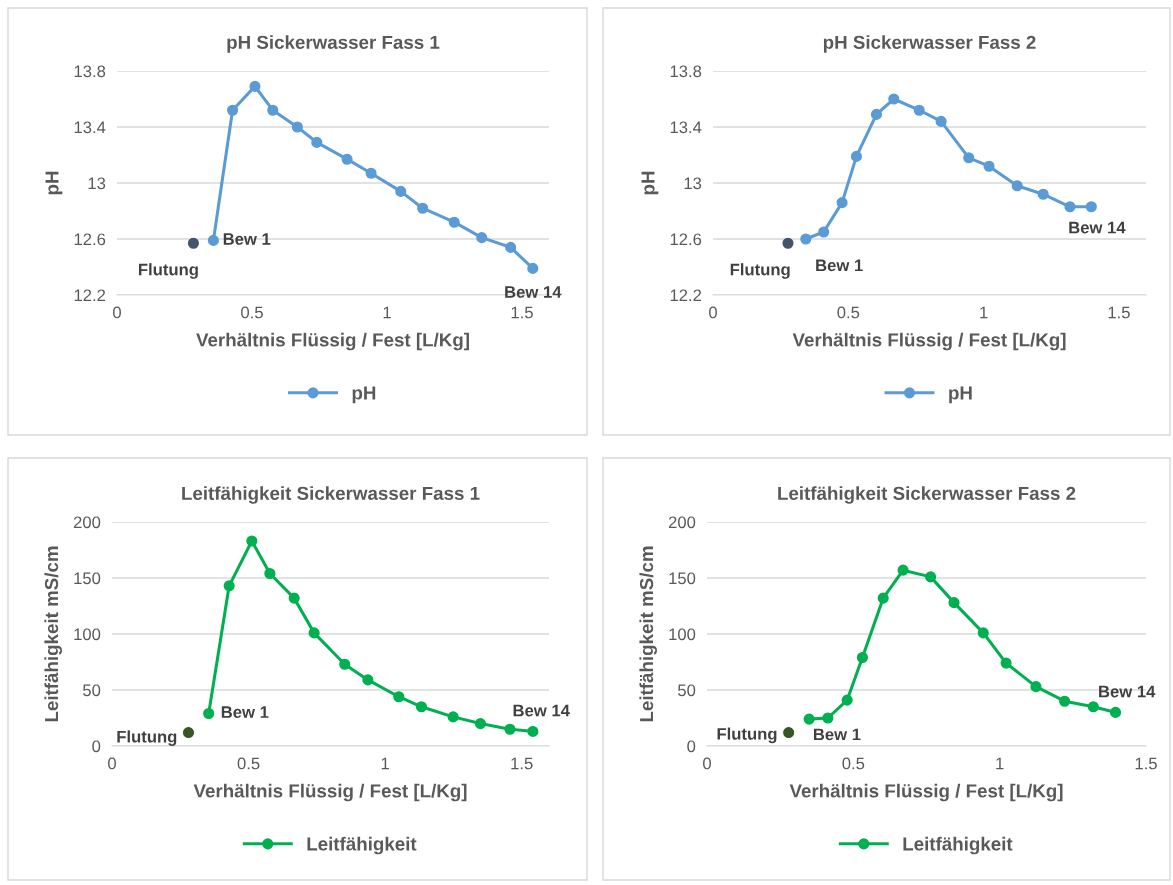 The image size is (1173, 885). Describe the element at coordinates (927, 495) in the screenshot. I see `chart-title: Leitfähigkeit Sickerwasser Fass 2` at that location.